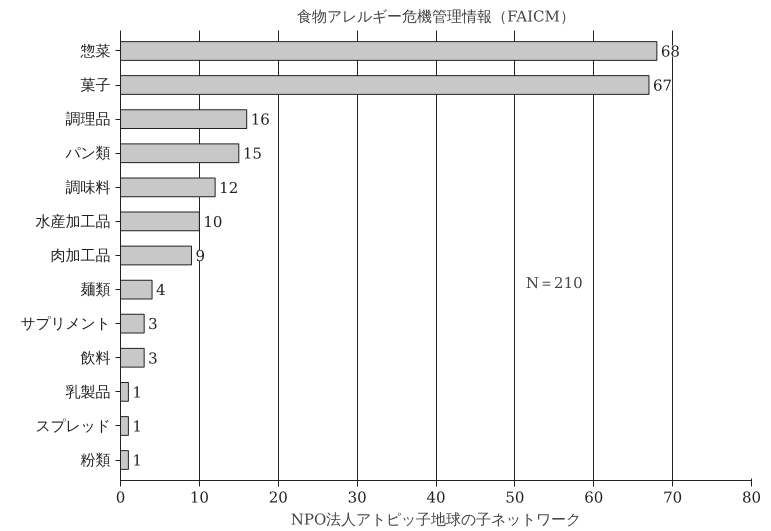  Describe the element at coordinates (662, 85) in the screenshot. I see `data-label: 67` at that location.